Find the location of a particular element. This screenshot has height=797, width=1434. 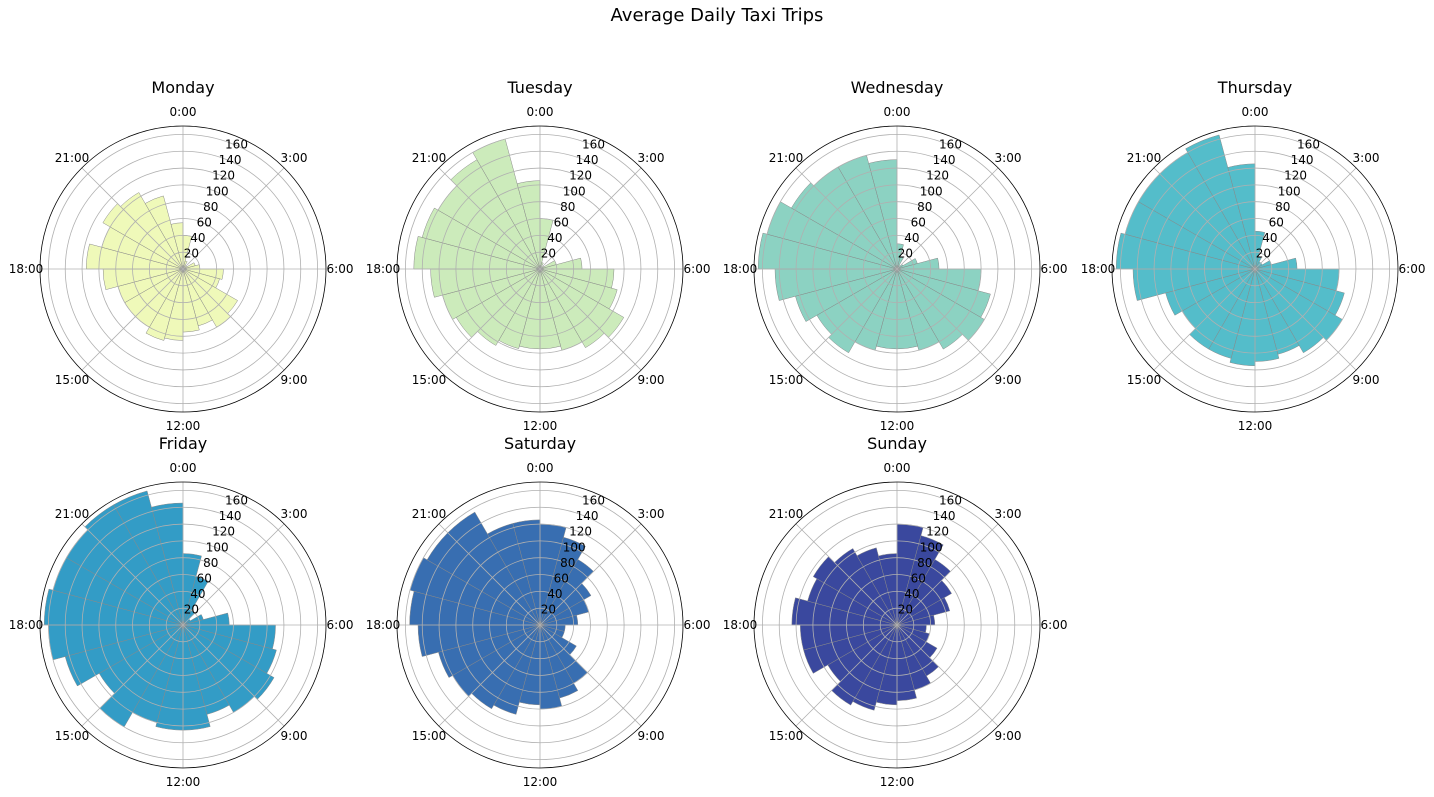

r-tick-label-140: 140 is located at coordinates (230, 516).